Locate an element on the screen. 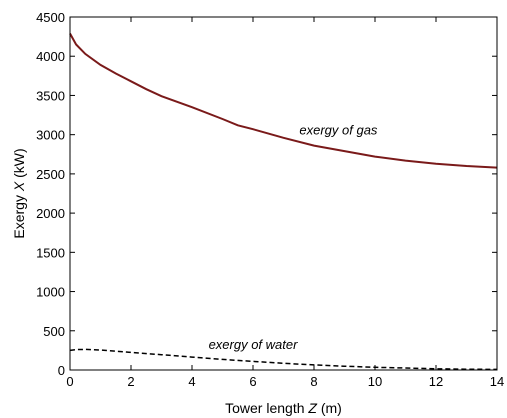  y-tick-label: 0 is located at coordinates (61, 370).